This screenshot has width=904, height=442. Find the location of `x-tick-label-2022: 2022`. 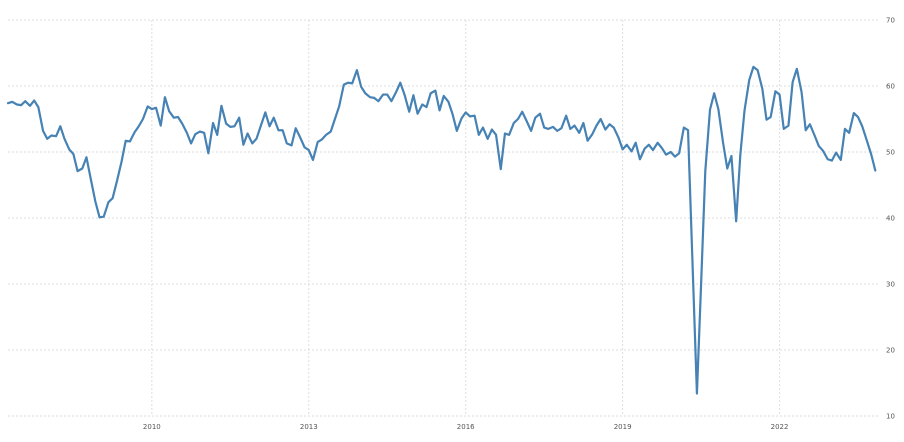

x-tick-label-2022: 2022 is located at coordinates (780, 427).